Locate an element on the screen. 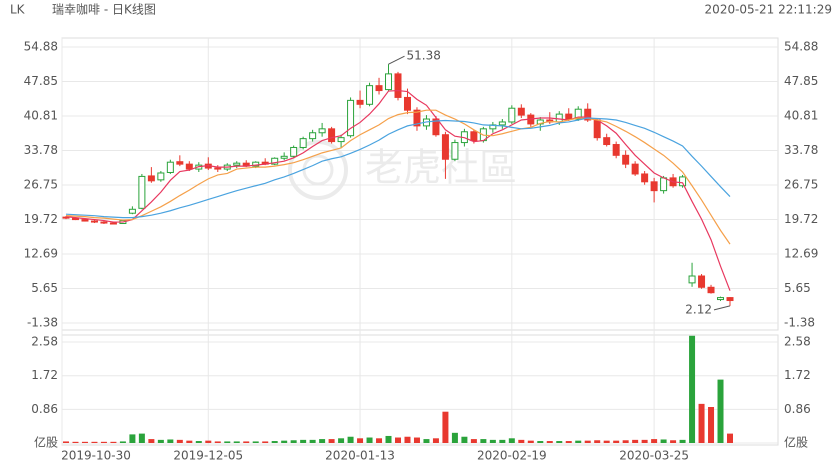 Image resolution: width=840 pixels, height=470 pixels. y-tick-label-right: 12.69 is located at coordinates (801, 253).